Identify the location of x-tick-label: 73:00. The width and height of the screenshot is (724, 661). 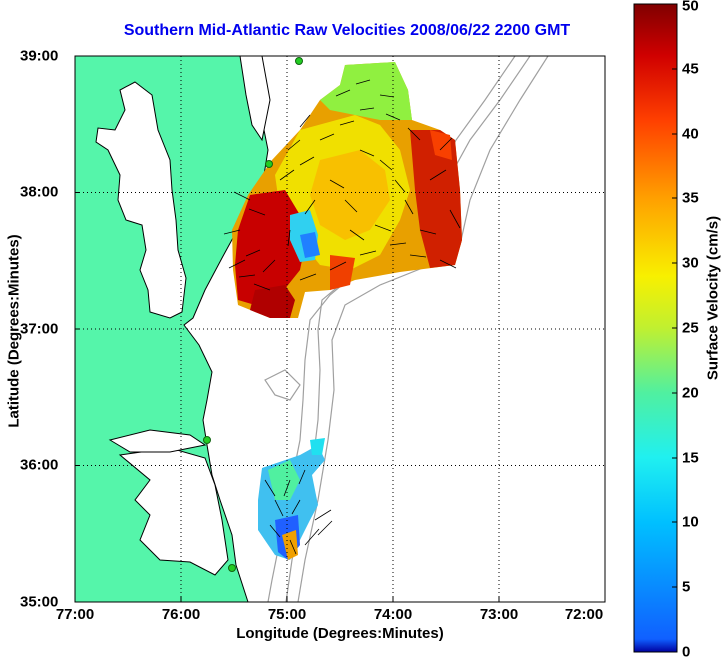
(499, 614).